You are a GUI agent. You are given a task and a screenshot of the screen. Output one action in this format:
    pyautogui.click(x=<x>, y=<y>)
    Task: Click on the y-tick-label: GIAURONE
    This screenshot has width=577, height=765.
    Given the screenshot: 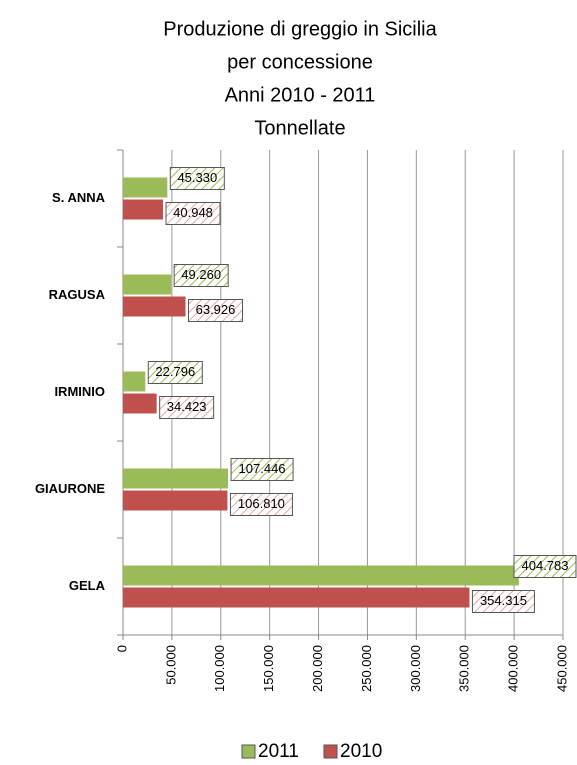 What is the action you would take?
    pyautogui.click(x=70, y=488)
    